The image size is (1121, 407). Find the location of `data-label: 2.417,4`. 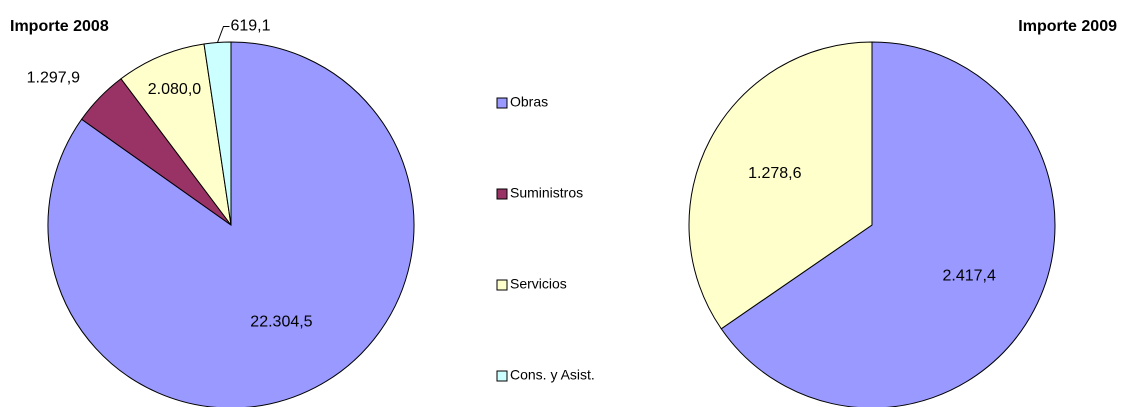

data-label: 2.417,4 is located at coordinates (968, 275).